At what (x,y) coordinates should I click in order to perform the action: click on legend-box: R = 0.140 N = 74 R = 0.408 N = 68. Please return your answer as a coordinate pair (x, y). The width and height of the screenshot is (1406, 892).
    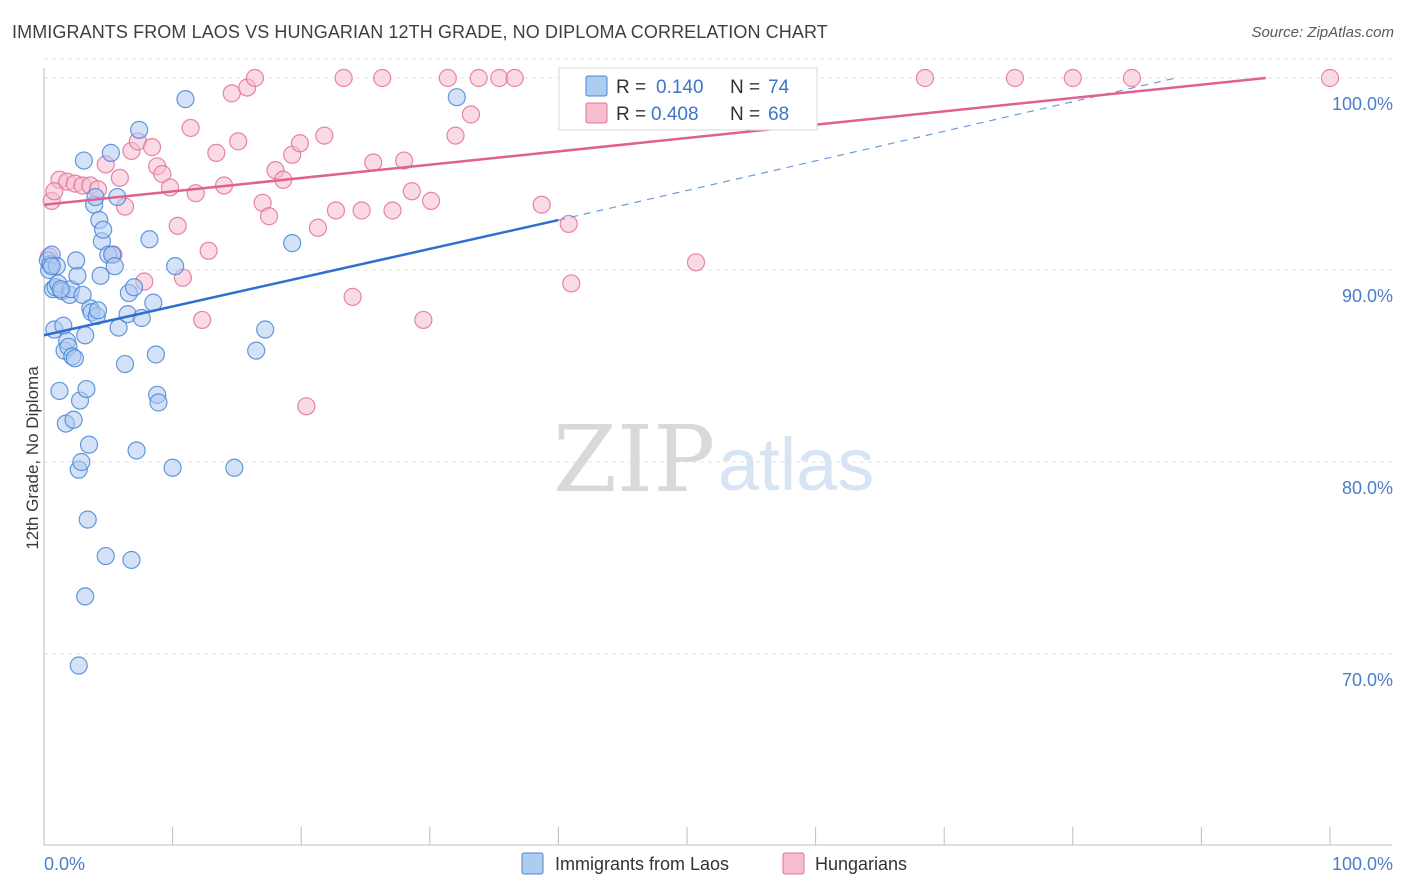
    Looking at the image, I should click on (688, 99).